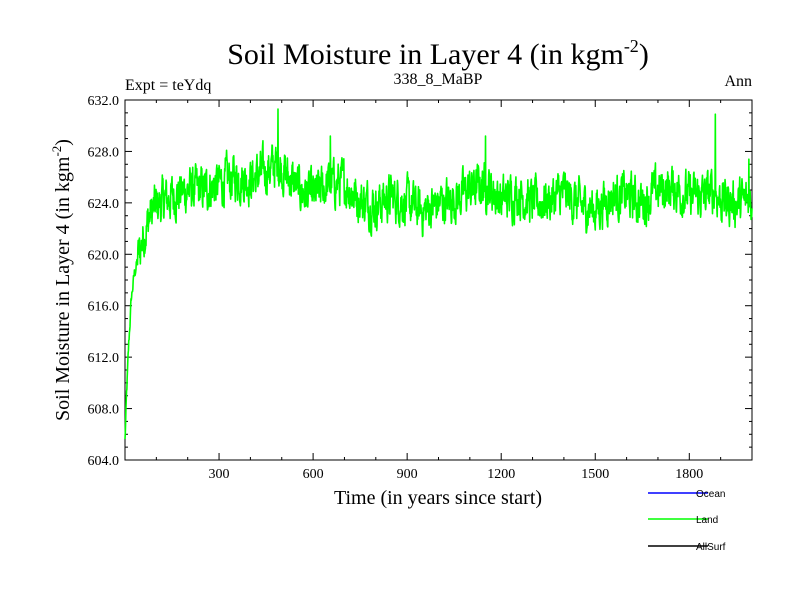 The width and height of the screenshot is (800, 600). Describe the element at coordinates (168, 85) in the screenshot. I see `subtitle-left: Expt = teYdq` at that location.